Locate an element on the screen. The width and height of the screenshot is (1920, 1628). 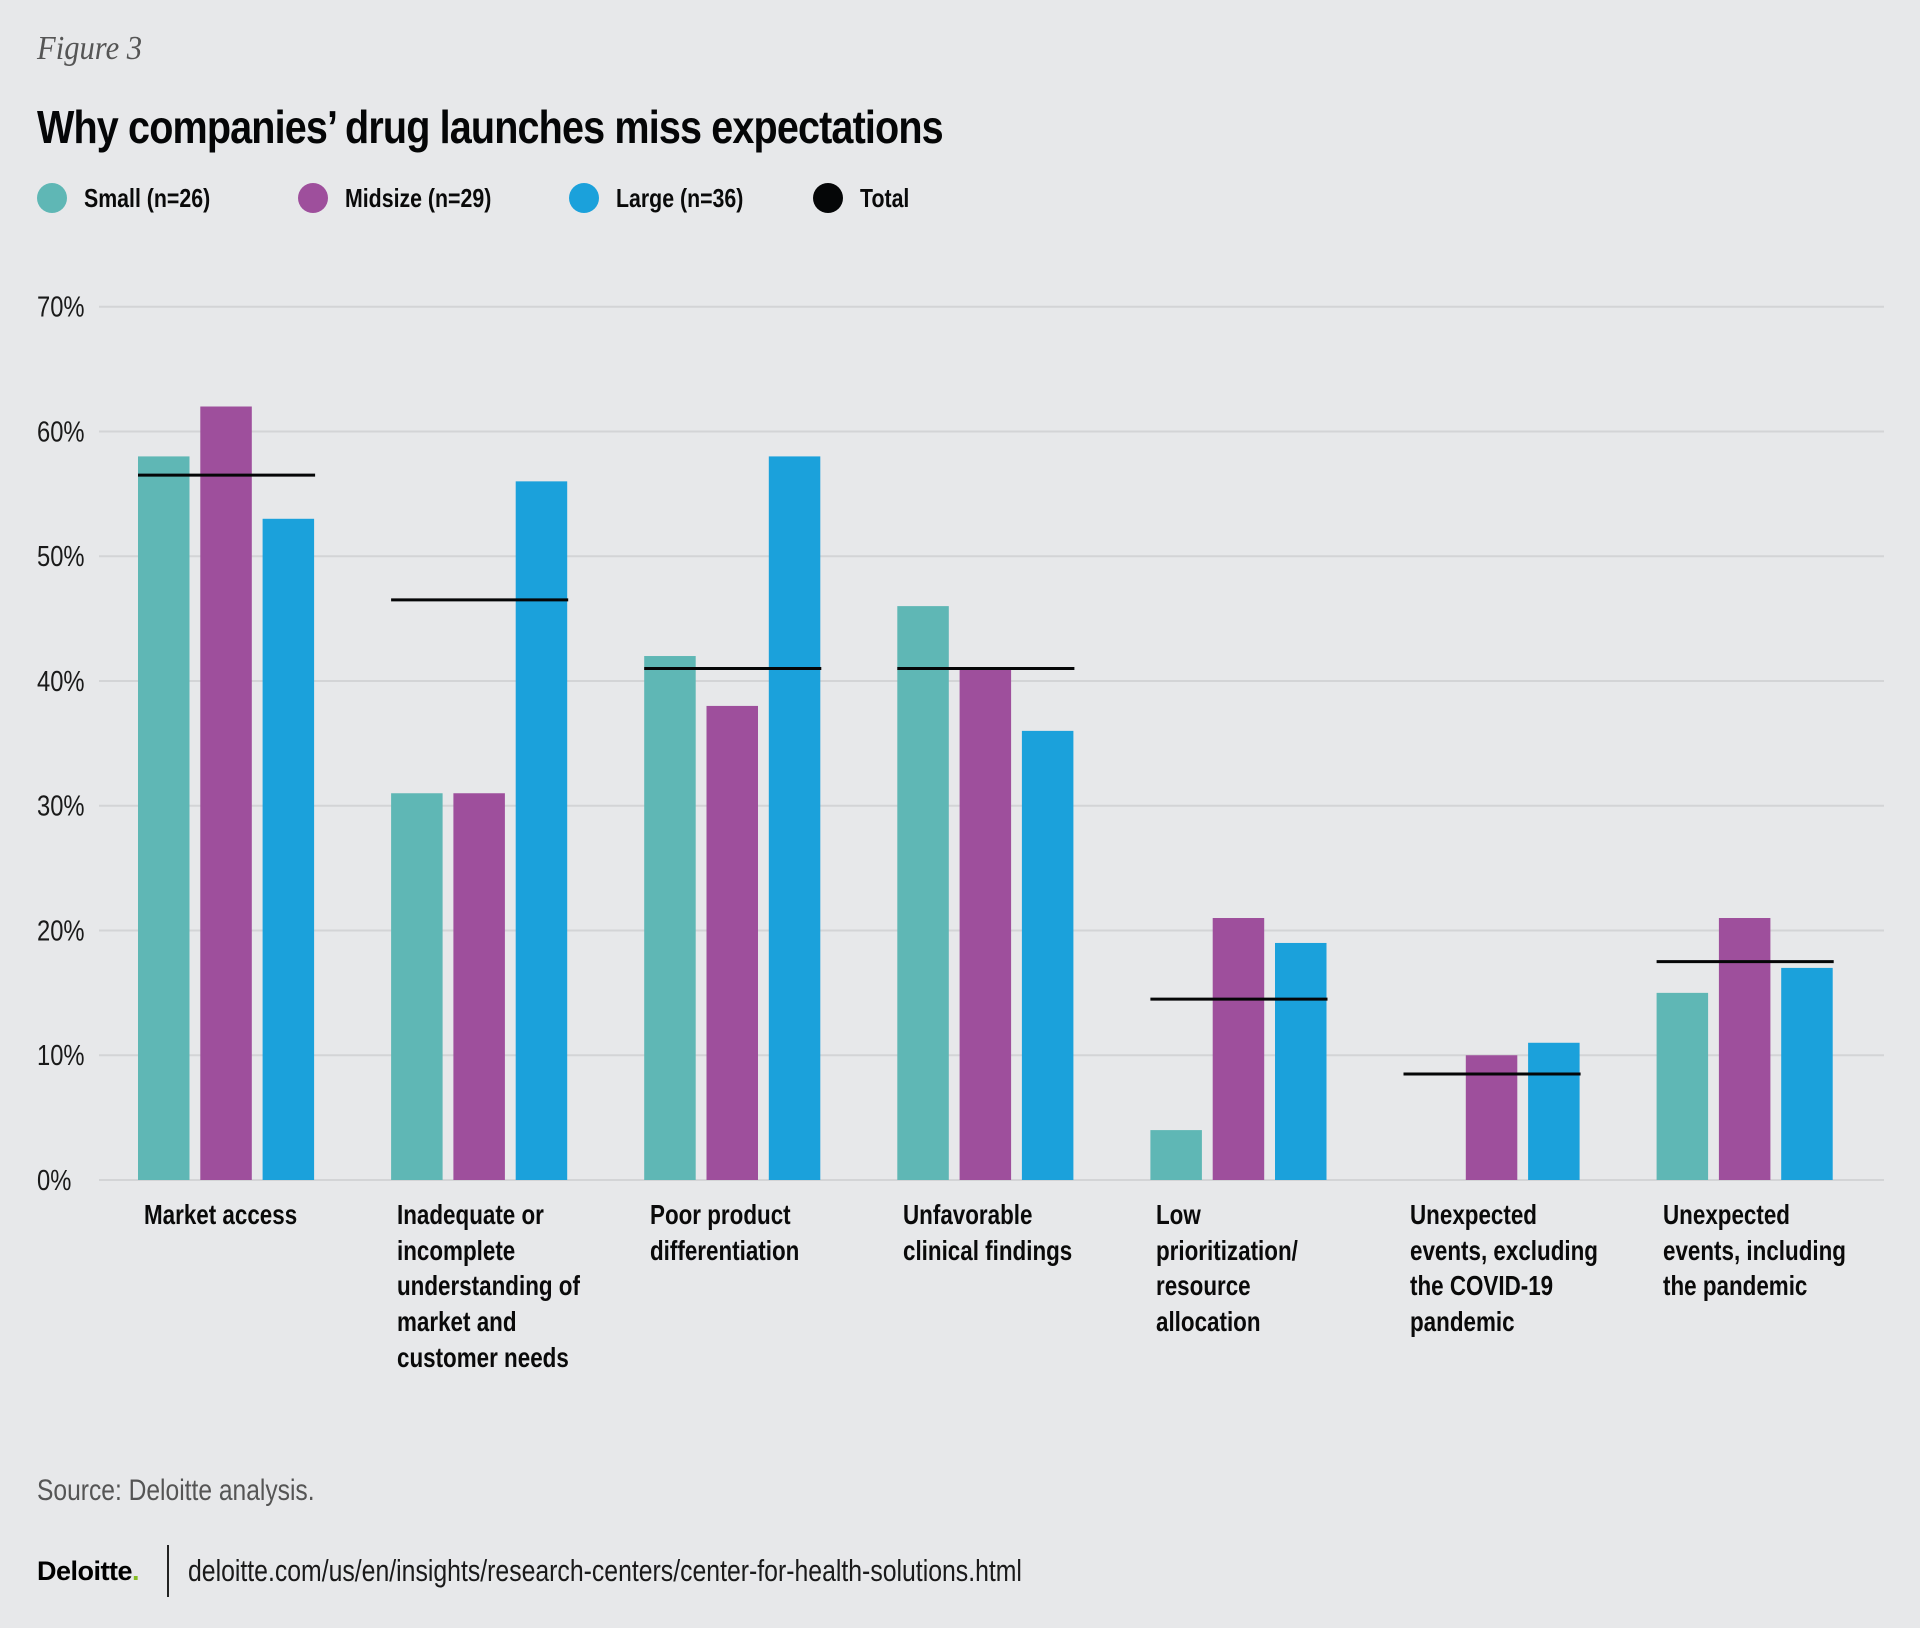
legend-swatch-small-icon is located at coordinates (52, 198).